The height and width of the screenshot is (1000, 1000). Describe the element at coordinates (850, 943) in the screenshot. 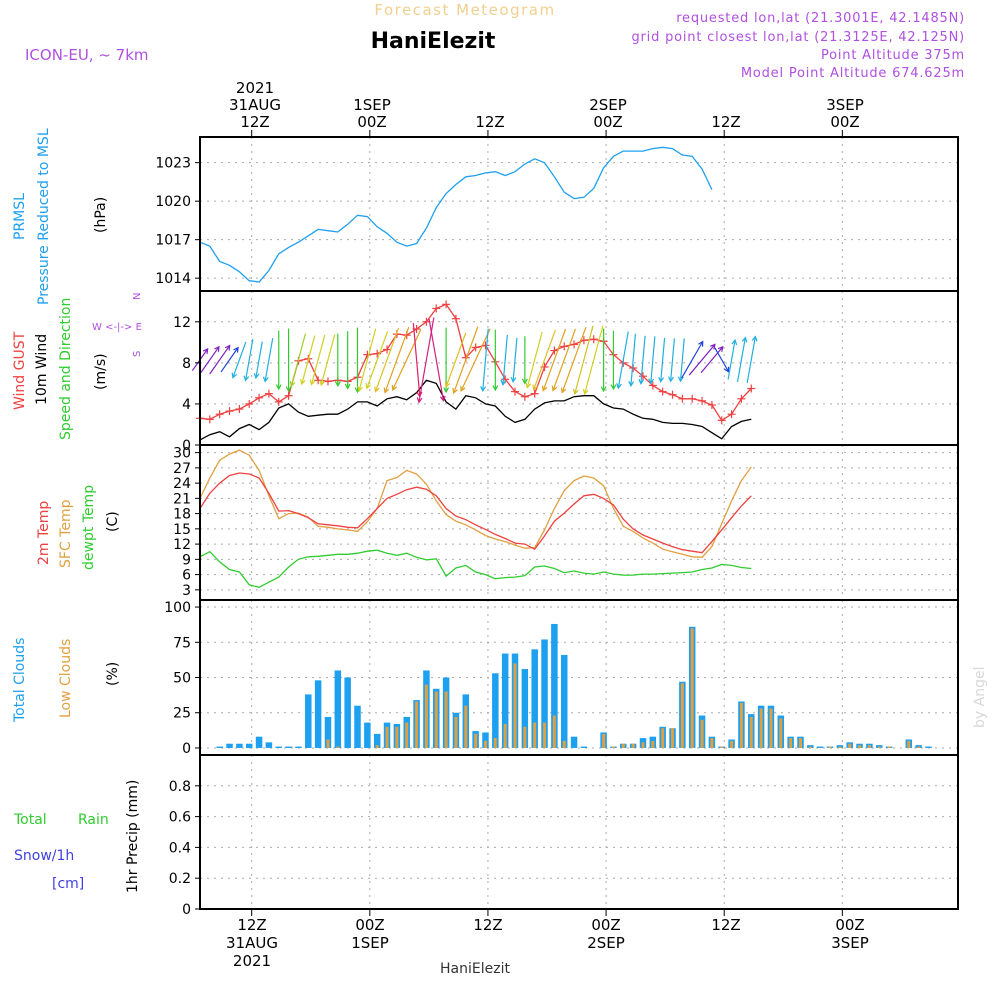

I see `bottom-date-5: 3SEP` at that location.